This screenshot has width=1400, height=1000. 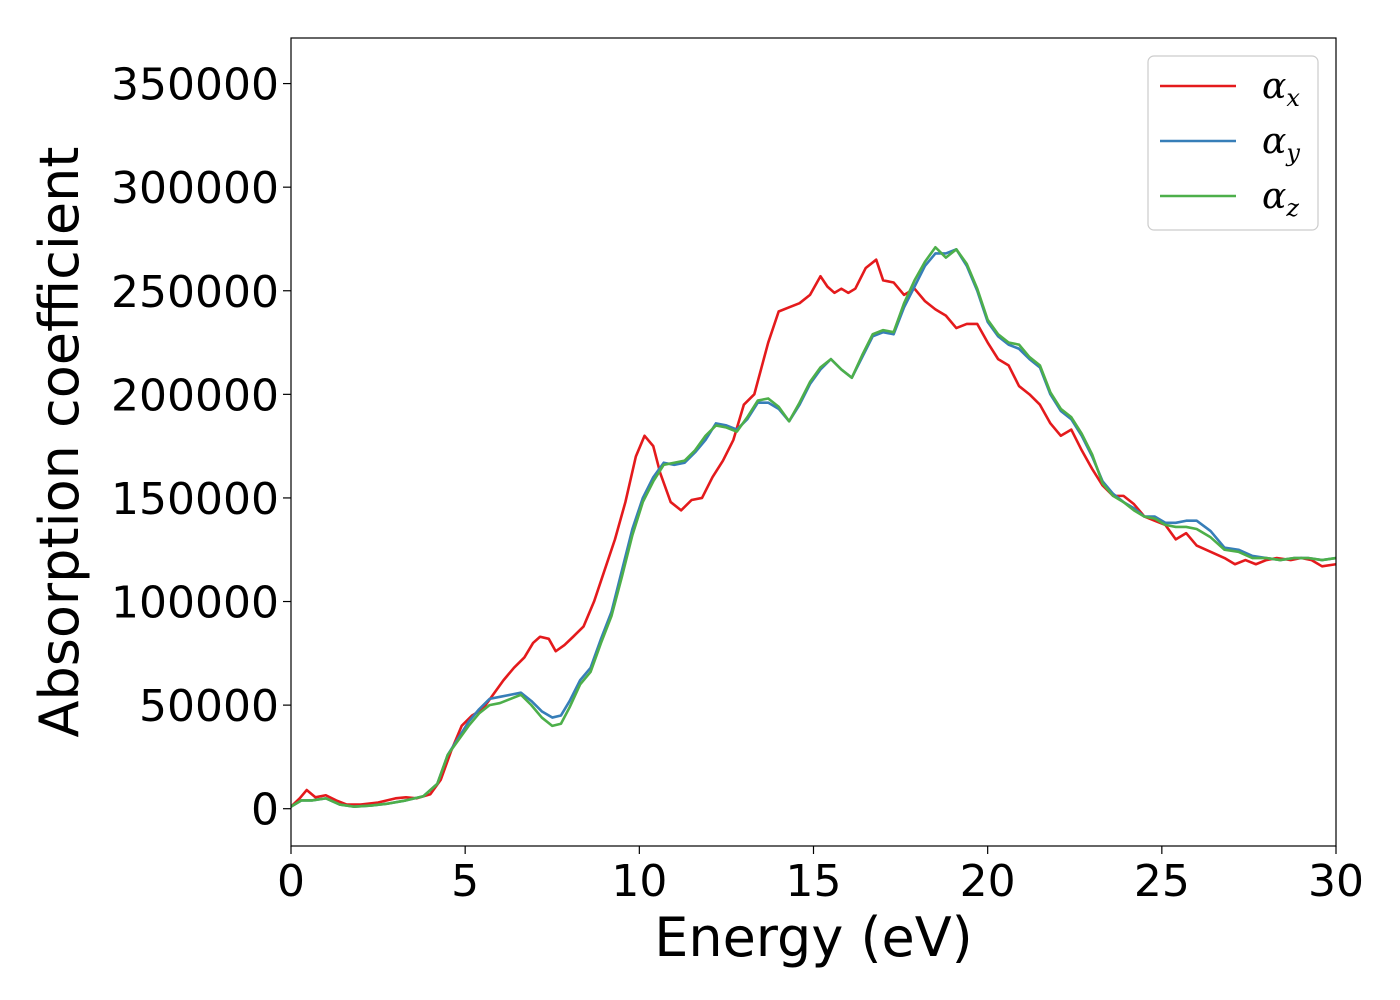 What do you see at coordinates (814, 881) in the screenshot?
I see `x-tick-label: 15` at bounding box center [814, 881].